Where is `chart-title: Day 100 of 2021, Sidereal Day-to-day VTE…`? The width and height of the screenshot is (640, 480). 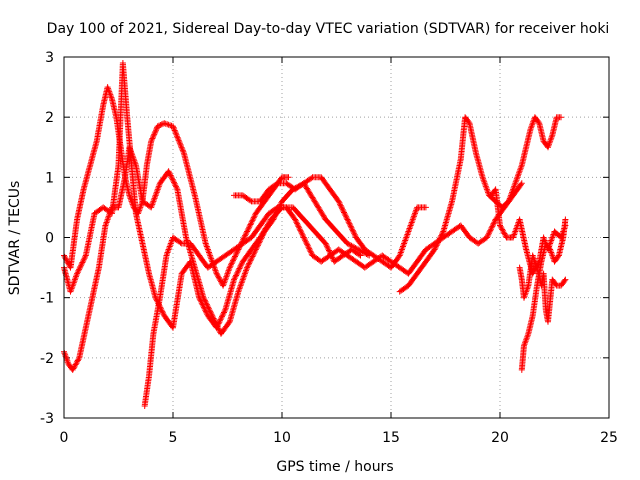 chart-title: Day 100 of 2021, Sidereal Day-to-day VTE… is located at coordinates (328, 29).